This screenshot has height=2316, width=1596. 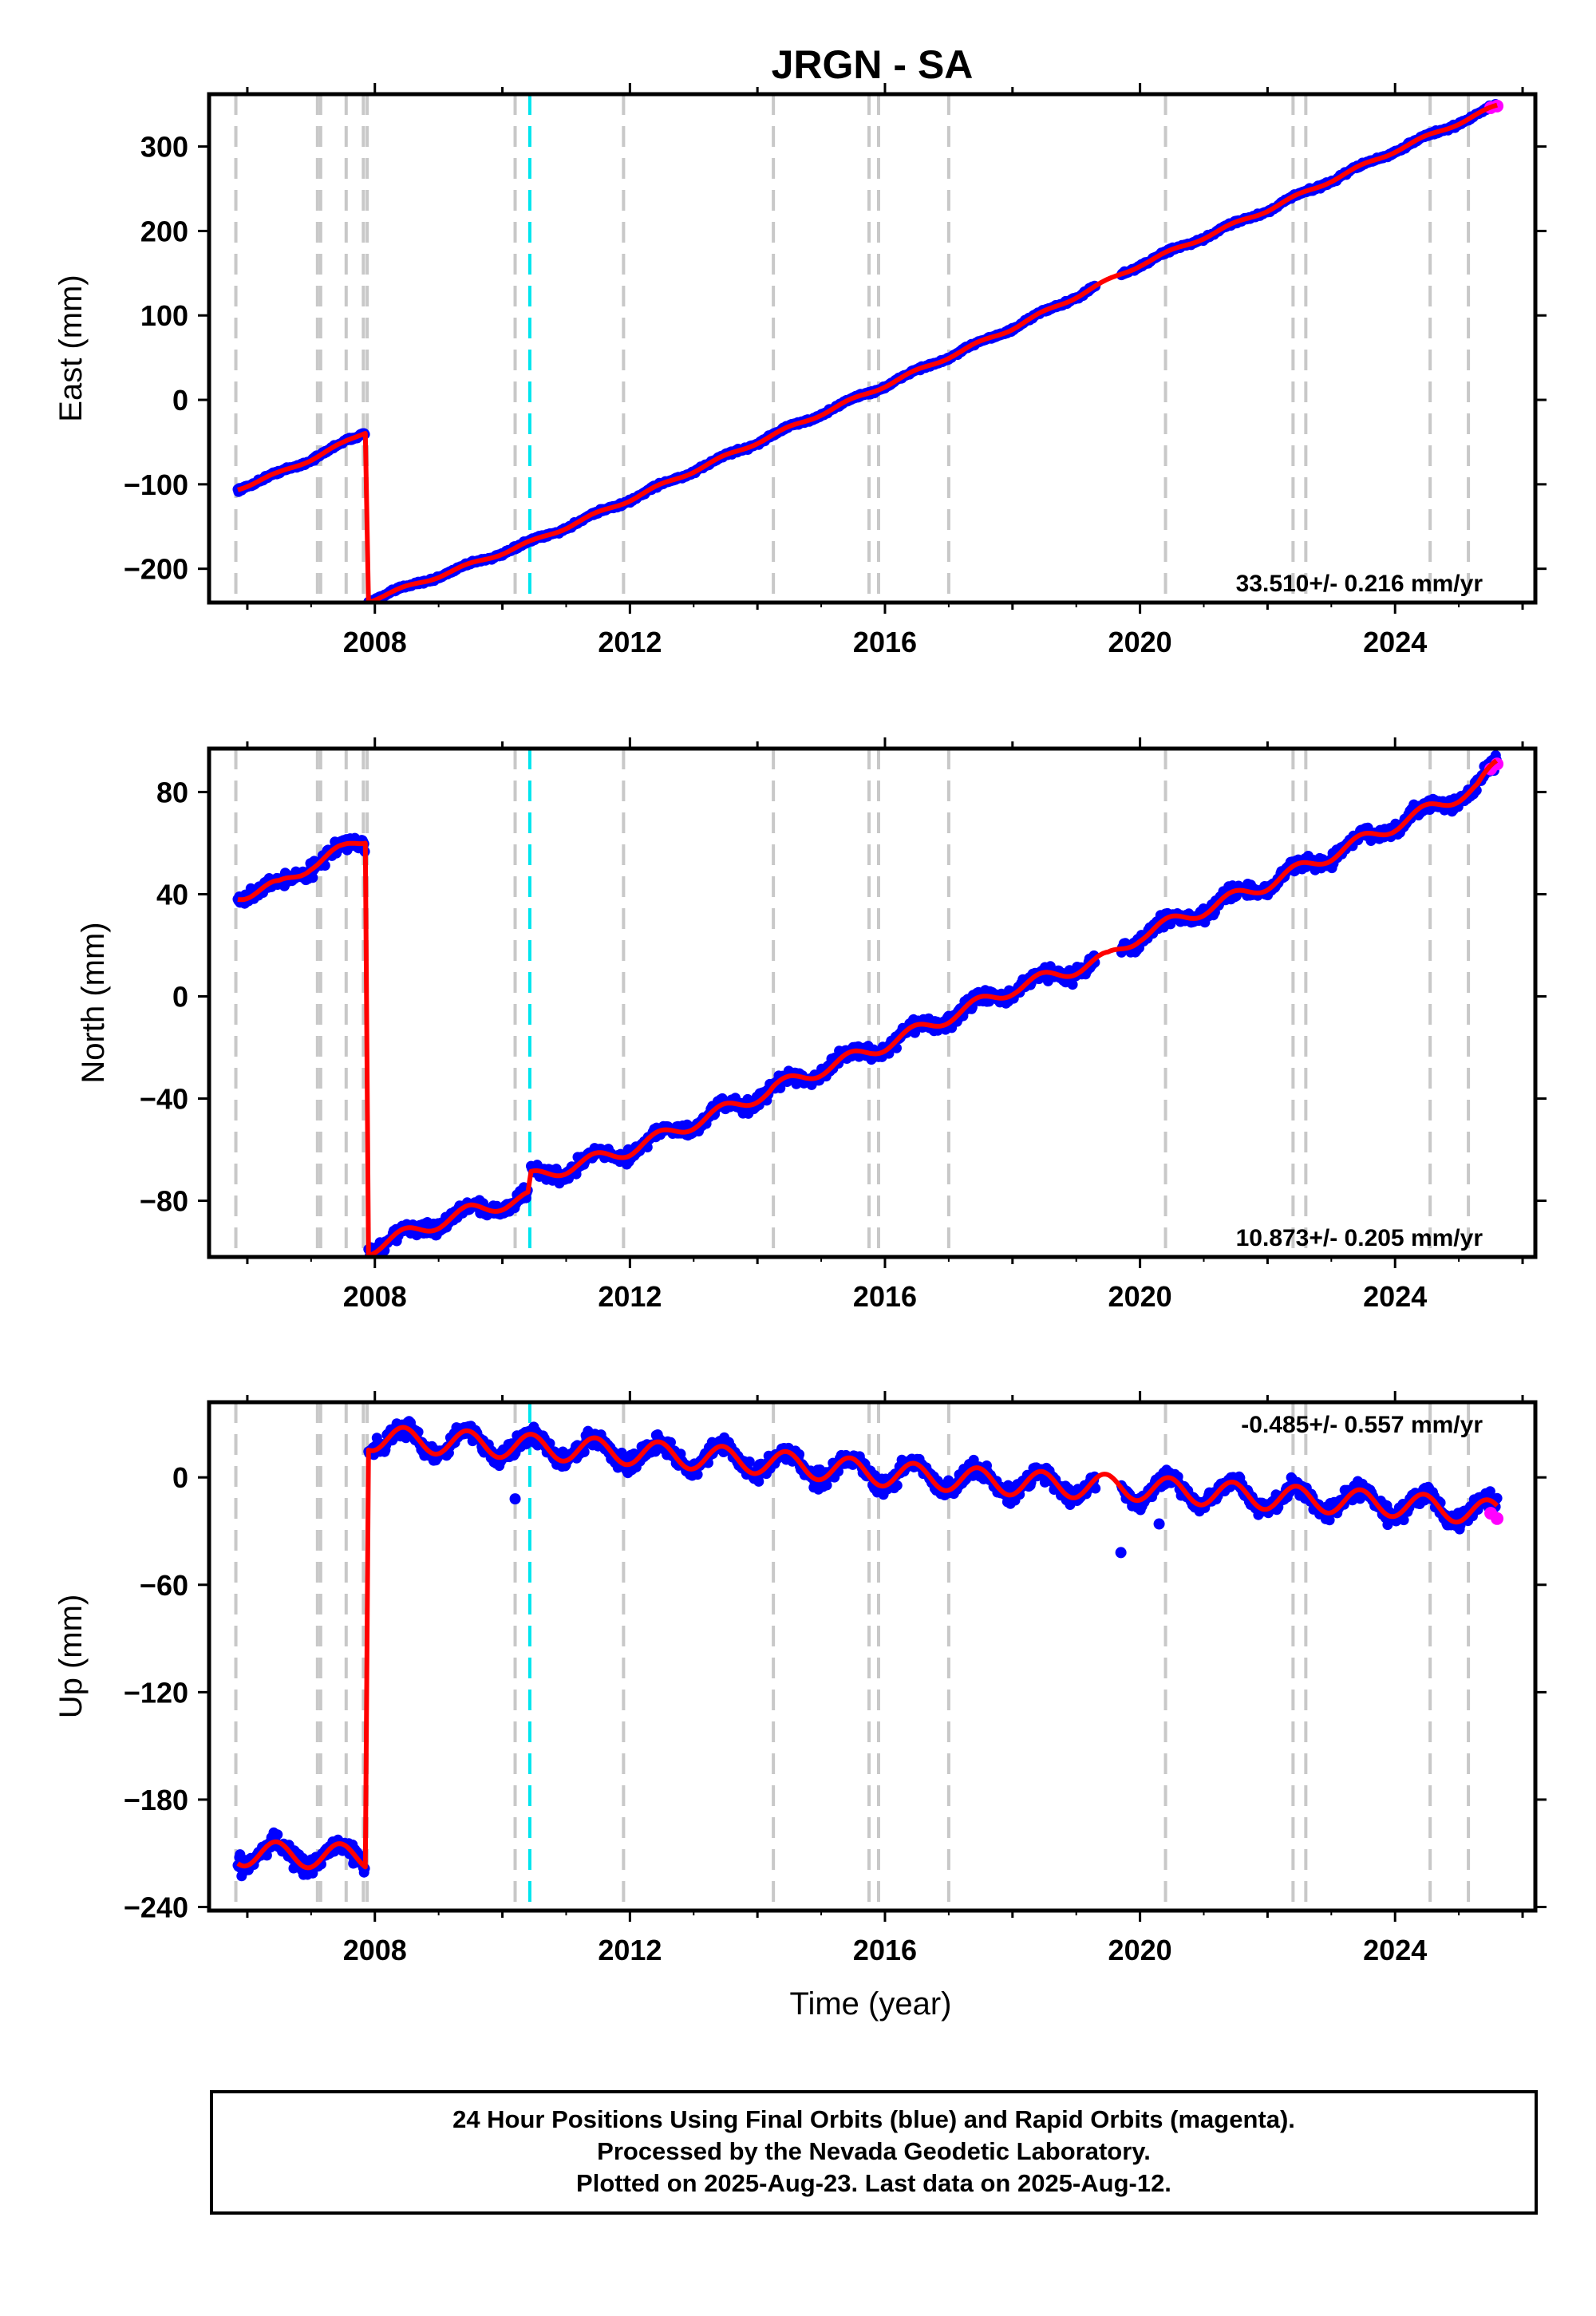 What do you see at coordinates (164, 1201) in the screenshot?
I see `y-tick-label: −80` at bounding box center [164, 1201].